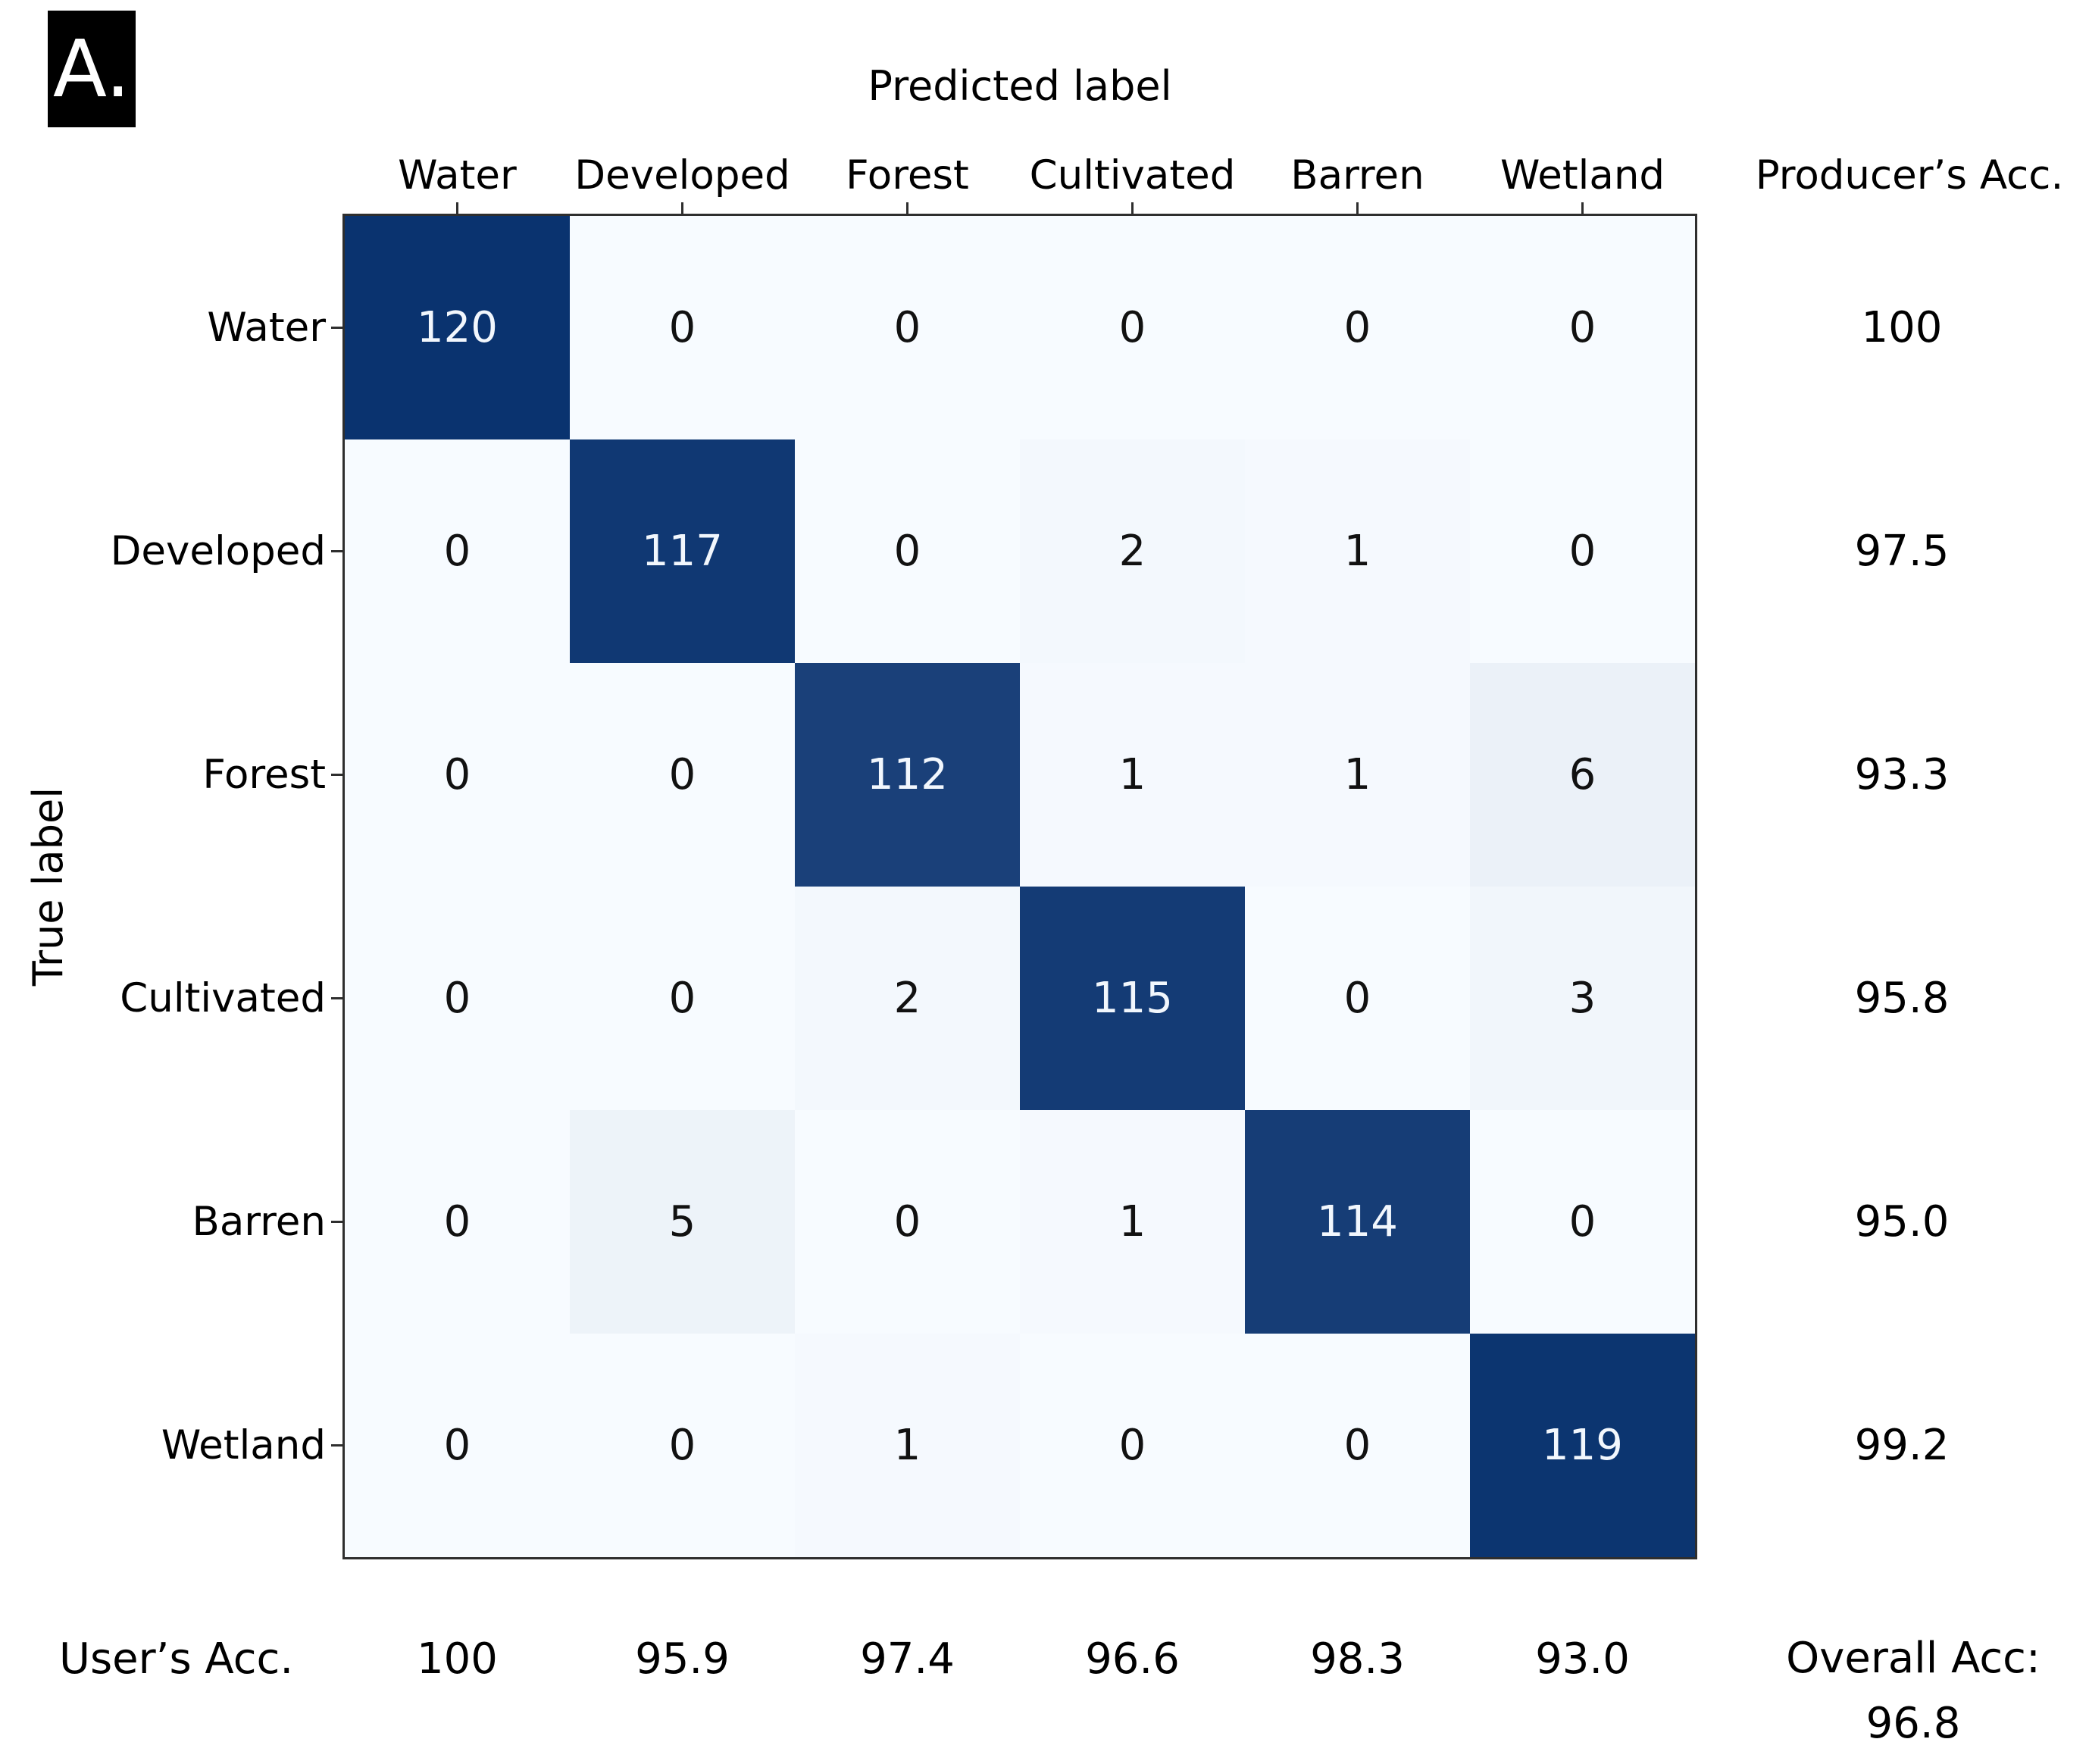 The width and height of the screenshot is (2089, 1764). What do you see at coordinates (908, 775) in the screenshot?
I see `cell-forest-forest: 112` at bounding box center [908, 775].